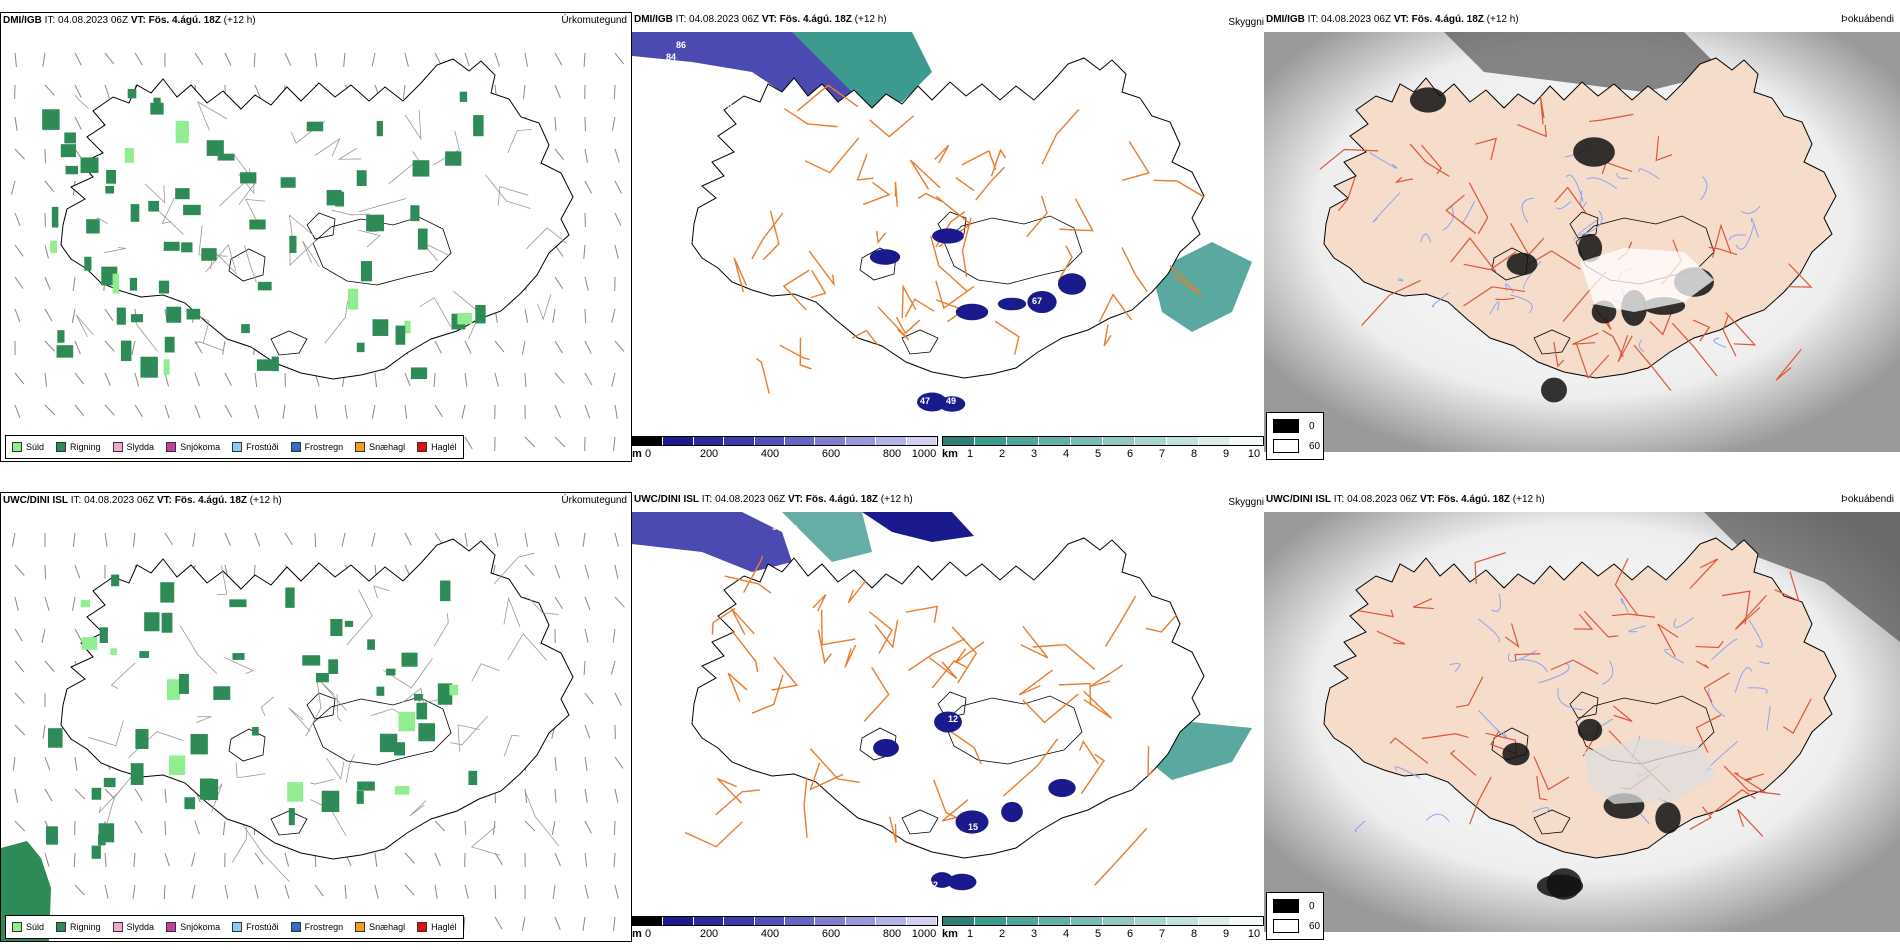 This screenshot has width=1900, height=950. Describe the element at coordinates (1066, 454) in the screenshot. I see `visibility-tick: 4` at that location.